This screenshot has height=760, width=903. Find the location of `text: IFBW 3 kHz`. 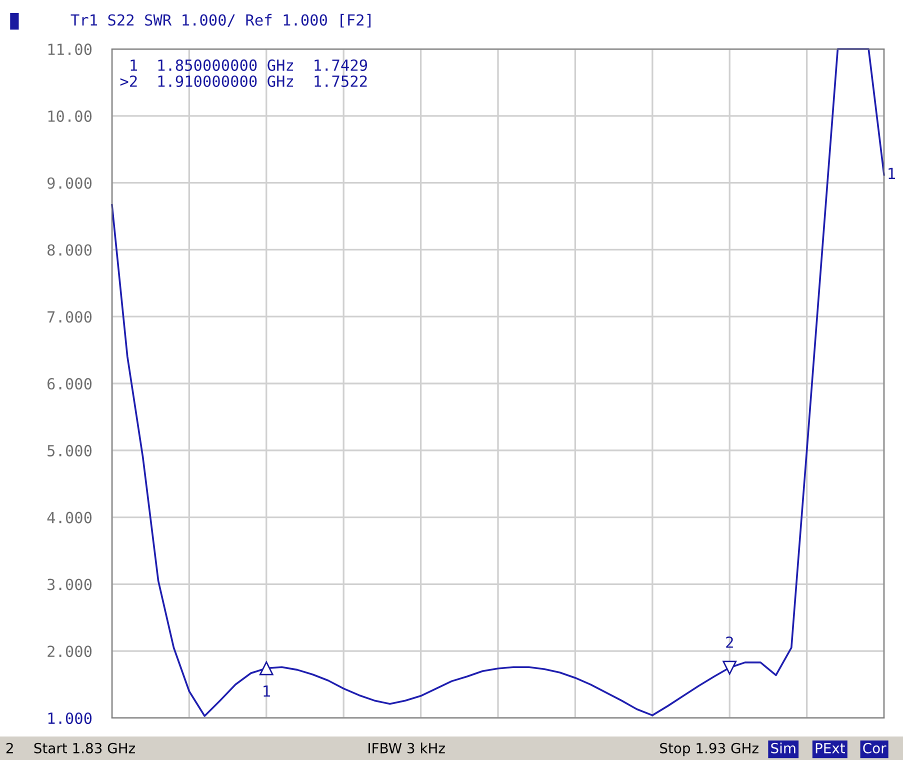

text: IFBW 3 kHz is located at coordinates (406, 748).